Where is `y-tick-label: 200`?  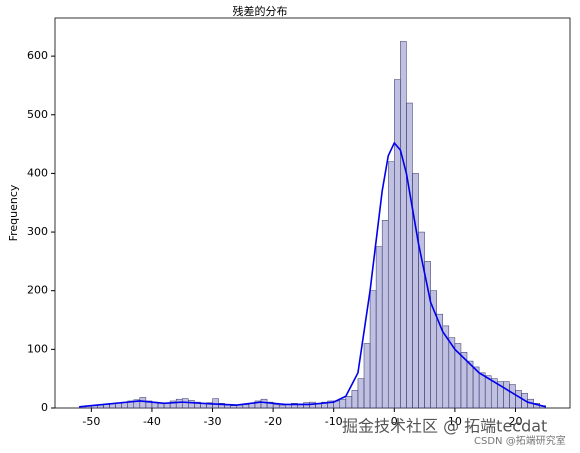 y-tick-label: 200 is located at coordinates (37, 290).